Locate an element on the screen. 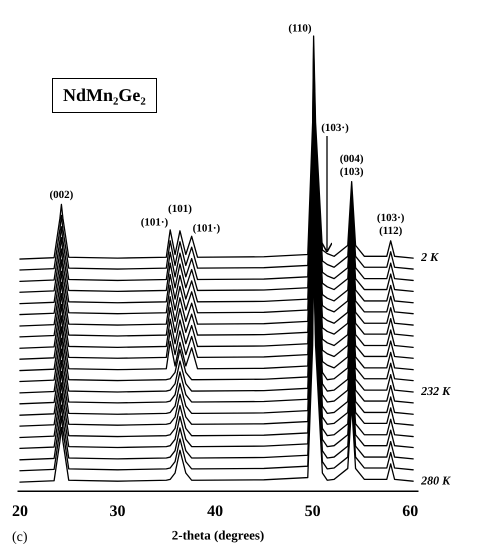  annotation: (110) is located at coordinates (300, 28).